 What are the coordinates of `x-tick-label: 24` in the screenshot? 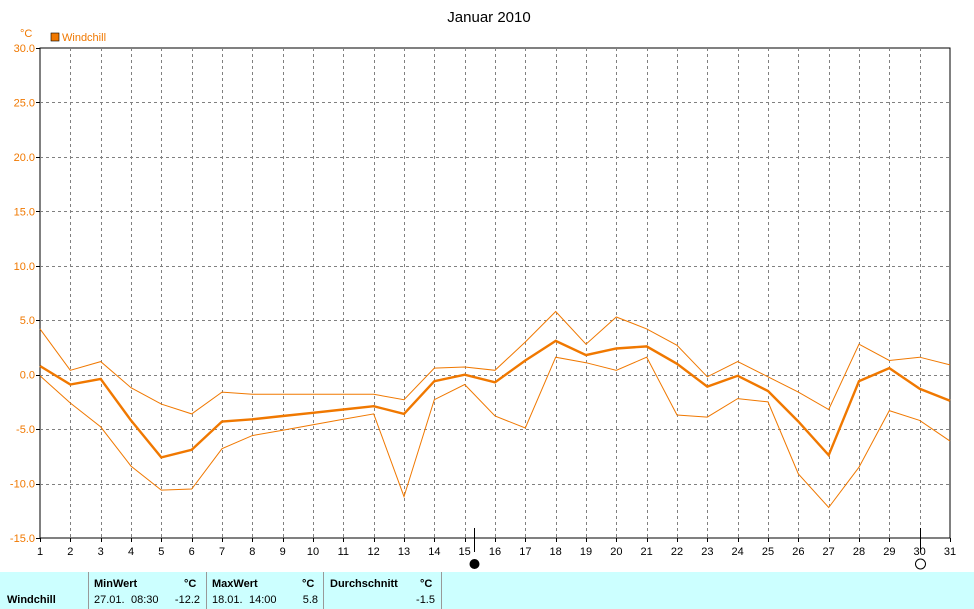 It's located at (738, 552).